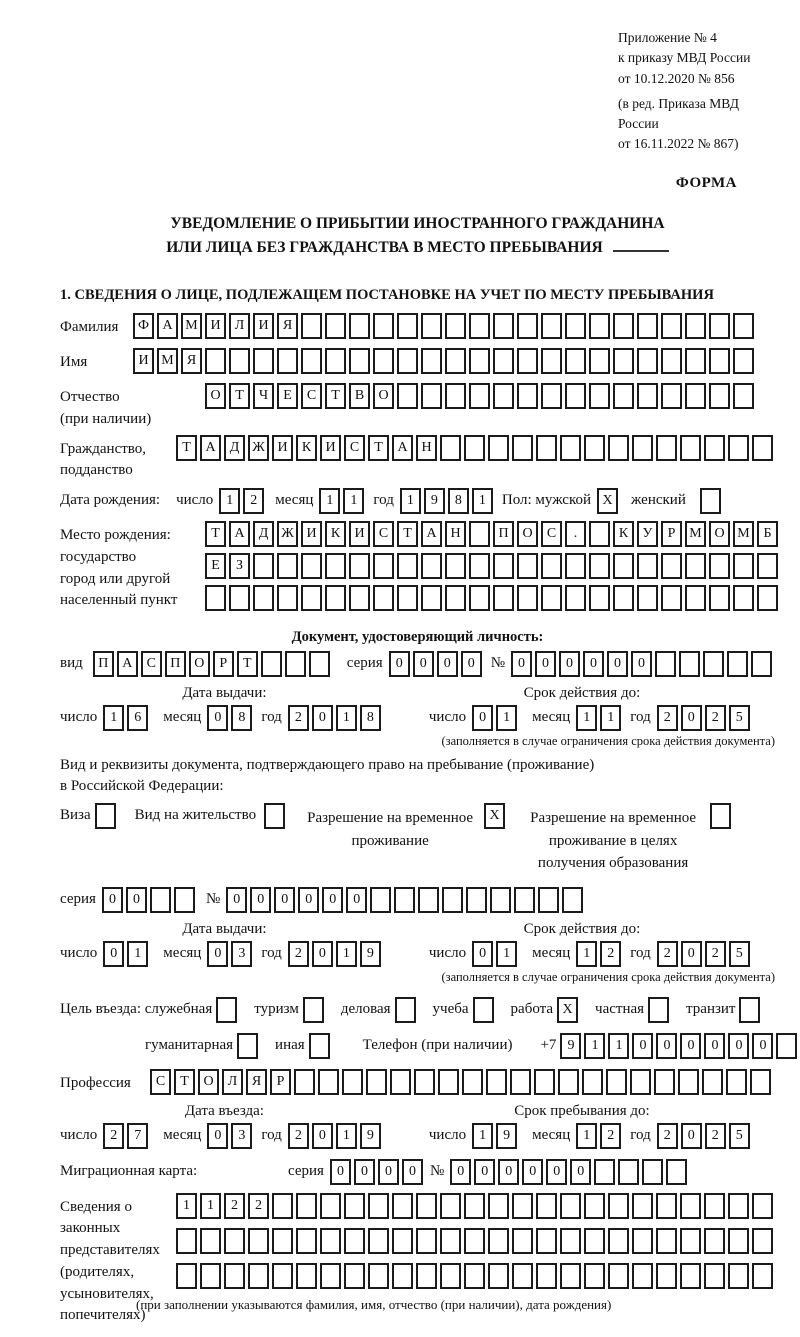  Describe the element at coordinates (242, 1135) in the screenshot. I see `char-cell: 3` at that location.